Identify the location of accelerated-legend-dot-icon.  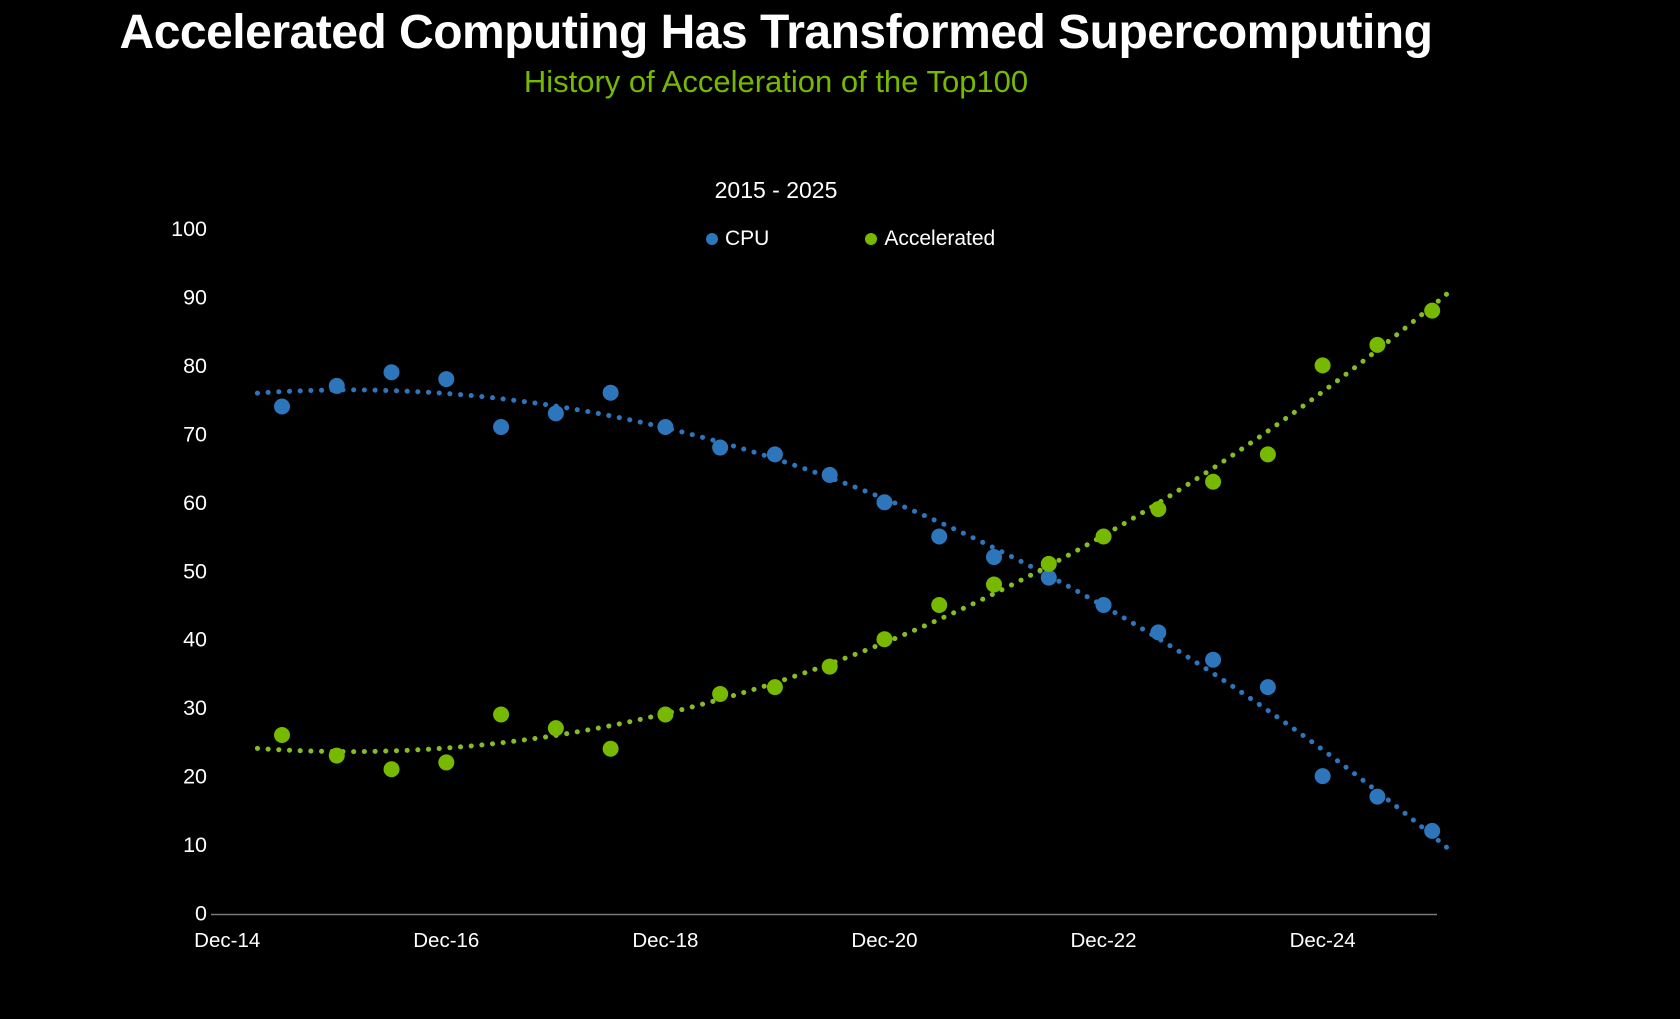
(871, 239).